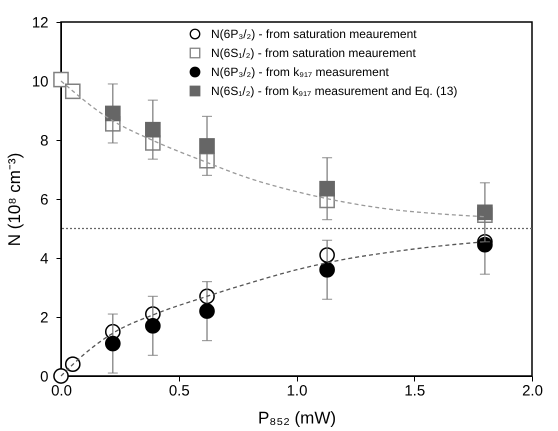 The height and width of the screenshot is (431, 558). I want to click on legend-label: N(6S₁/₂) - from k₉₁₇ measurement and Eq. (13), so click(334, 91).